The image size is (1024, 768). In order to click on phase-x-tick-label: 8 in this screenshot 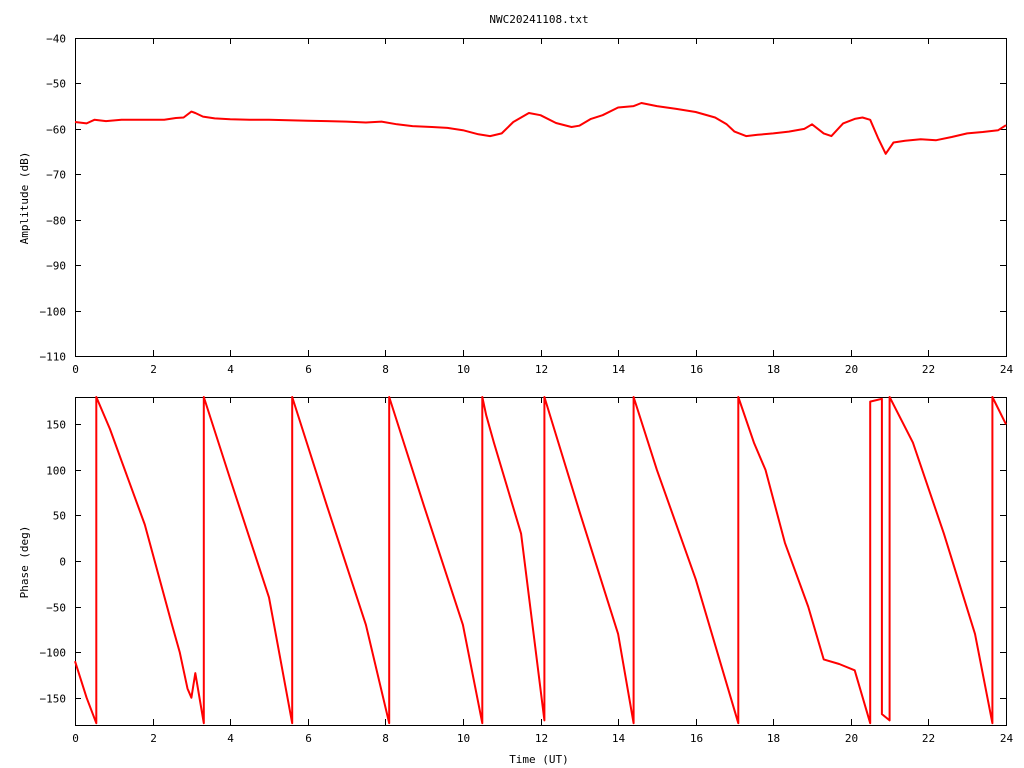, I will do `click(385, 738)`.